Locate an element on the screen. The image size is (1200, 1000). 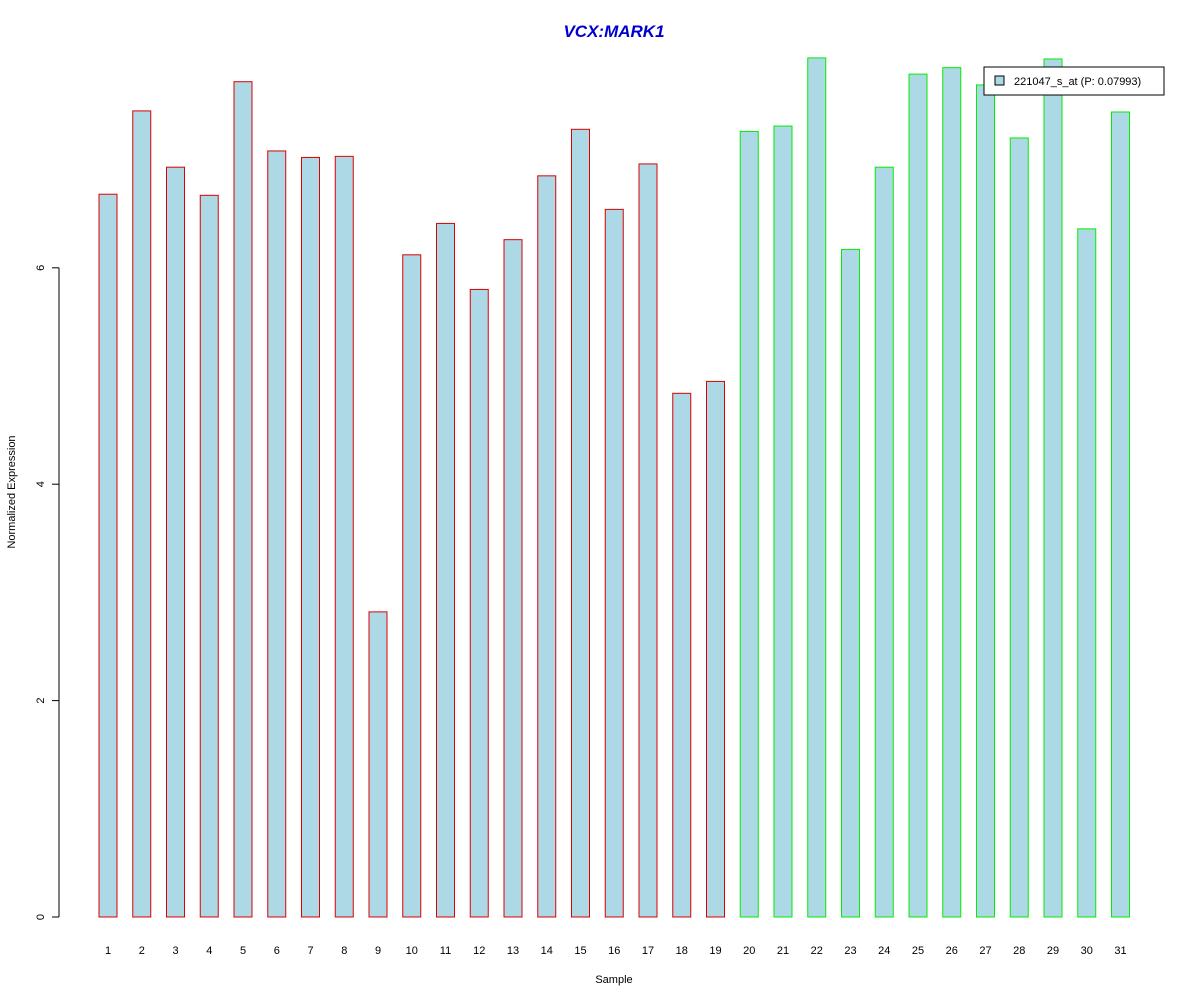
legend-box is located at coordinates (1074, 81).